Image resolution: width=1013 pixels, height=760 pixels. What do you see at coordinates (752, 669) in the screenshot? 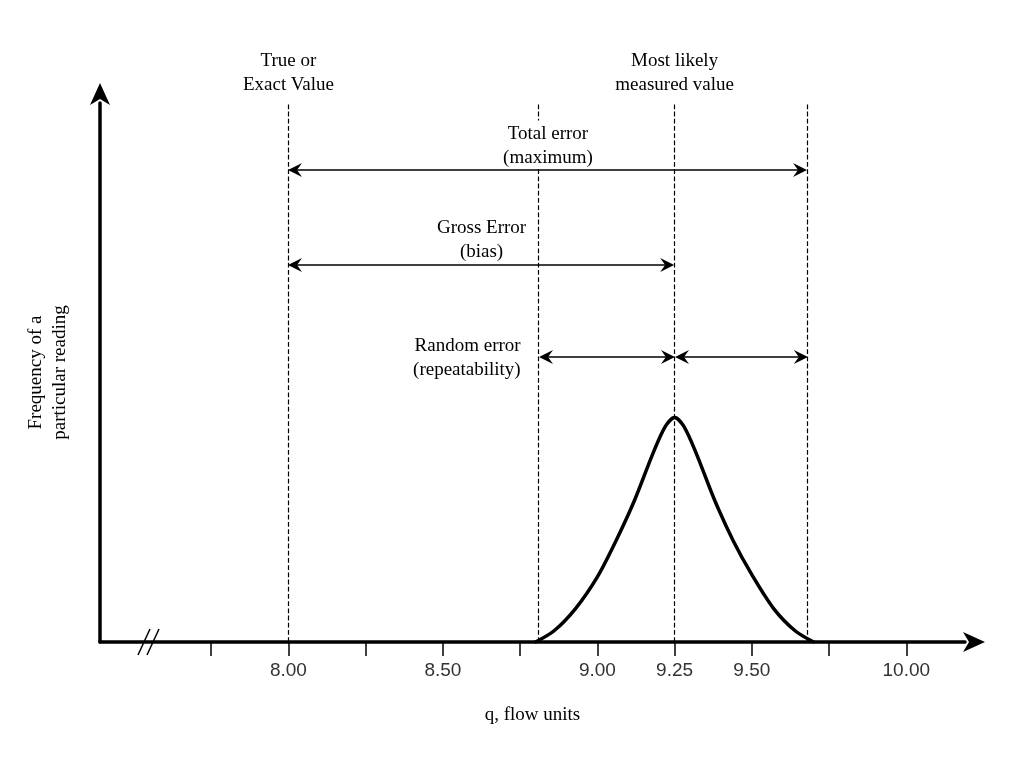
I see `x-tick-label: 9.50` at bounding box center [752, 669].